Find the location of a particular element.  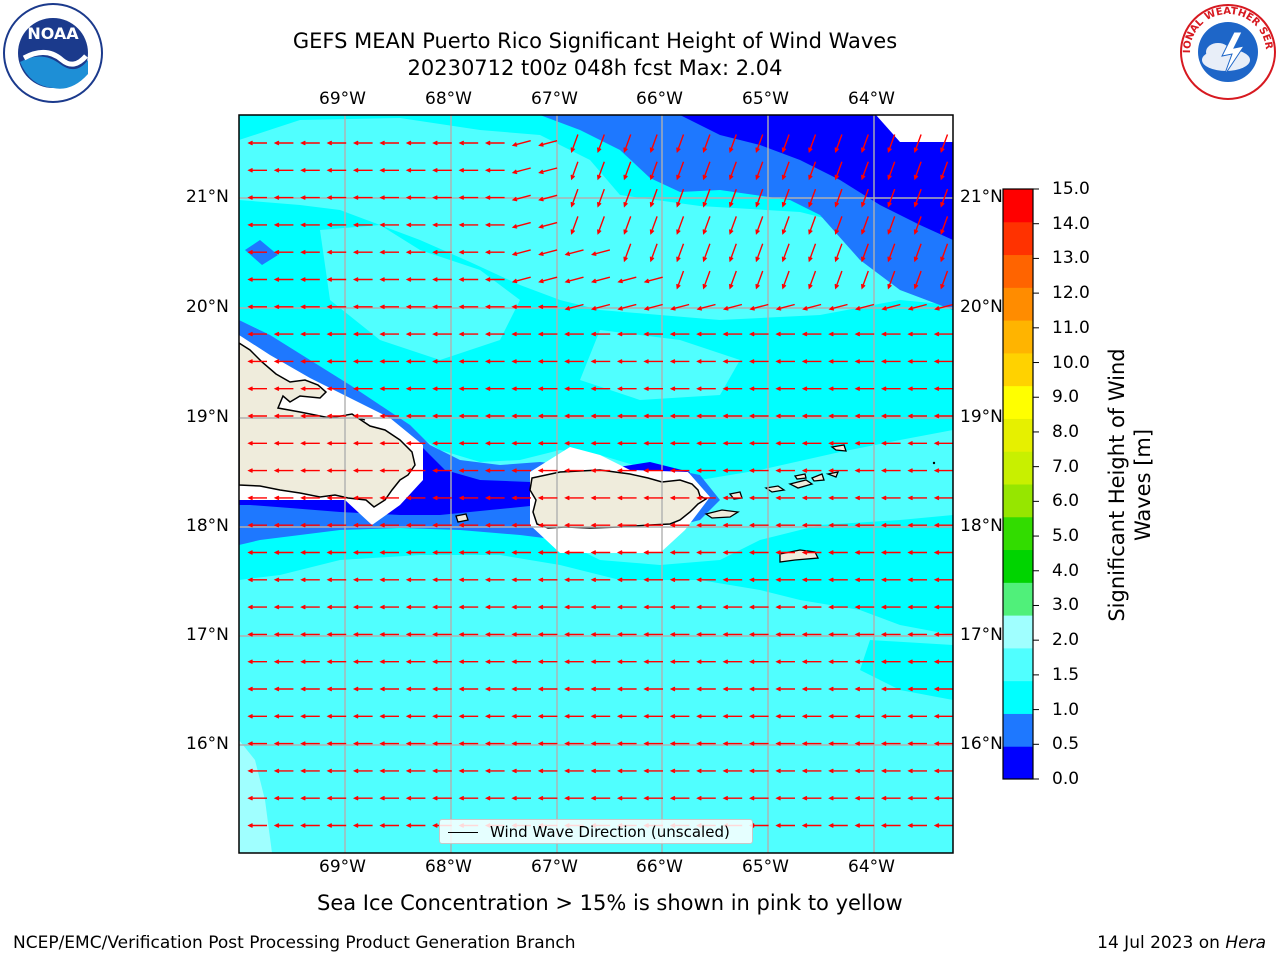

colorbar-tick-label: 15.0 is located at coordinates (1071, 189).